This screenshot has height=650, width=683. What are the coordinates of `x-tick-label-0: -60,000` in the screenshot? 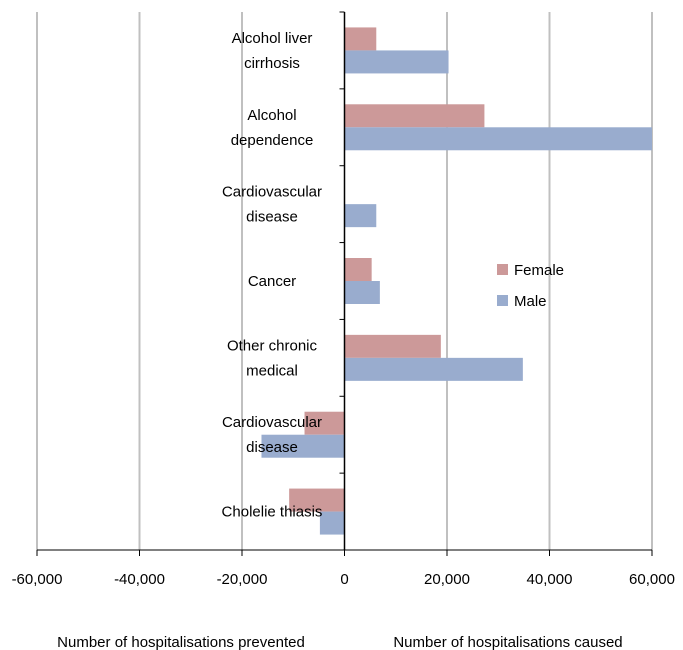 It's located at (37, 579).